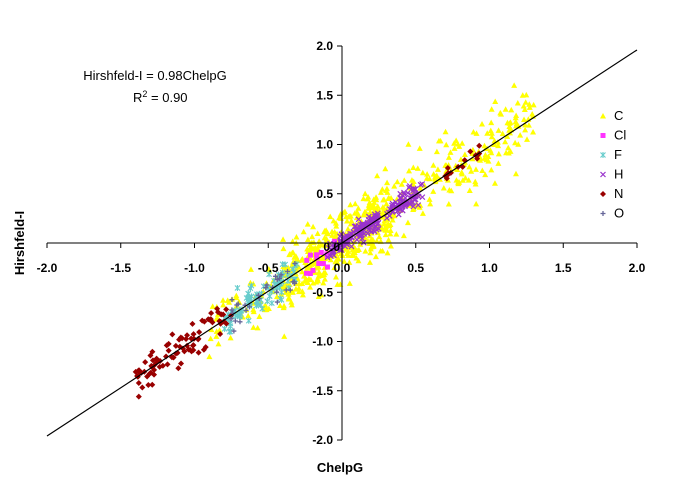  I want to click on r2-value: = 0.90, so click(167, 97).